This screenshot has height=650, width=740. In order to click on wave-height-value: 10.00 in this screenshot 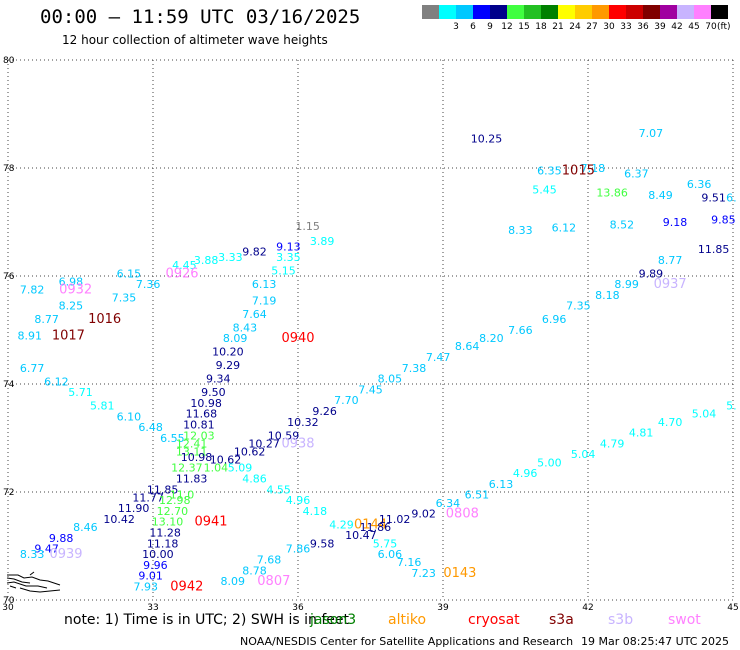, I will do `click(158, 554)`.